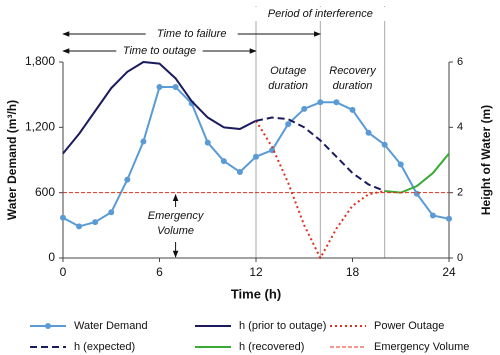  Describe the element at coordinates (40, 61) in the screenshot. I see `y-tick-label: 1,800` at that location.